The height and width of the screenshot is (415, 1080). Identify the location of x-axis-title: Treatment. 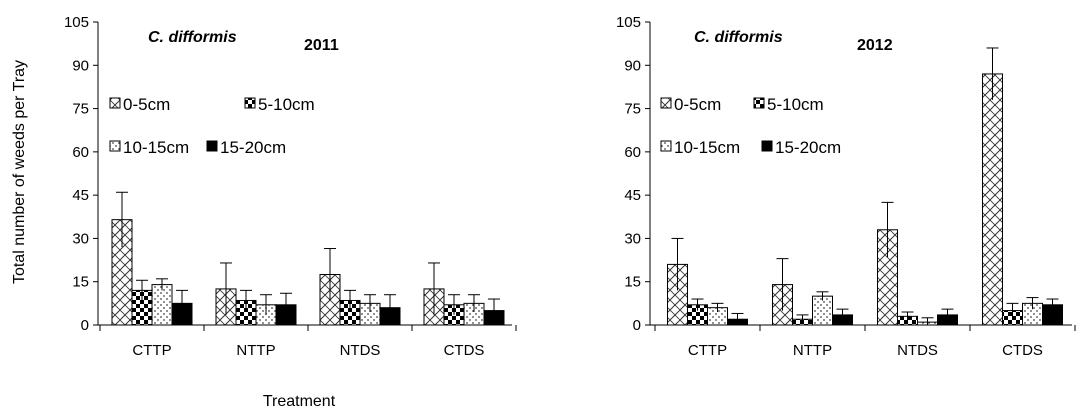
(299, 401).